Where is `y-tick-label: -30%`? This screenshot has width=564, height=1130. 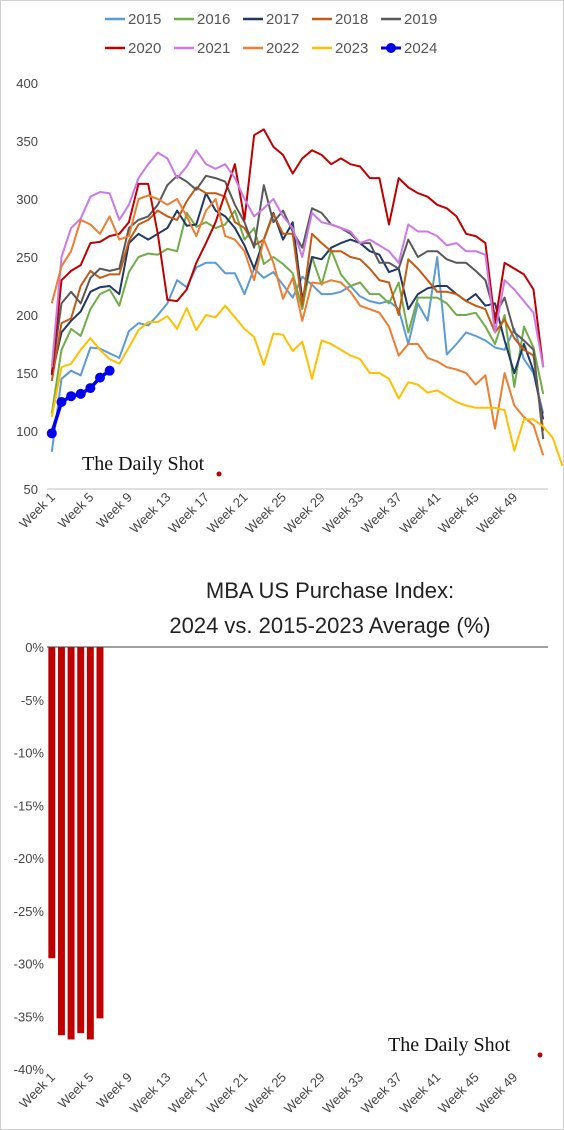
y-tick-label: -30% is located at coordinates (29, 964).